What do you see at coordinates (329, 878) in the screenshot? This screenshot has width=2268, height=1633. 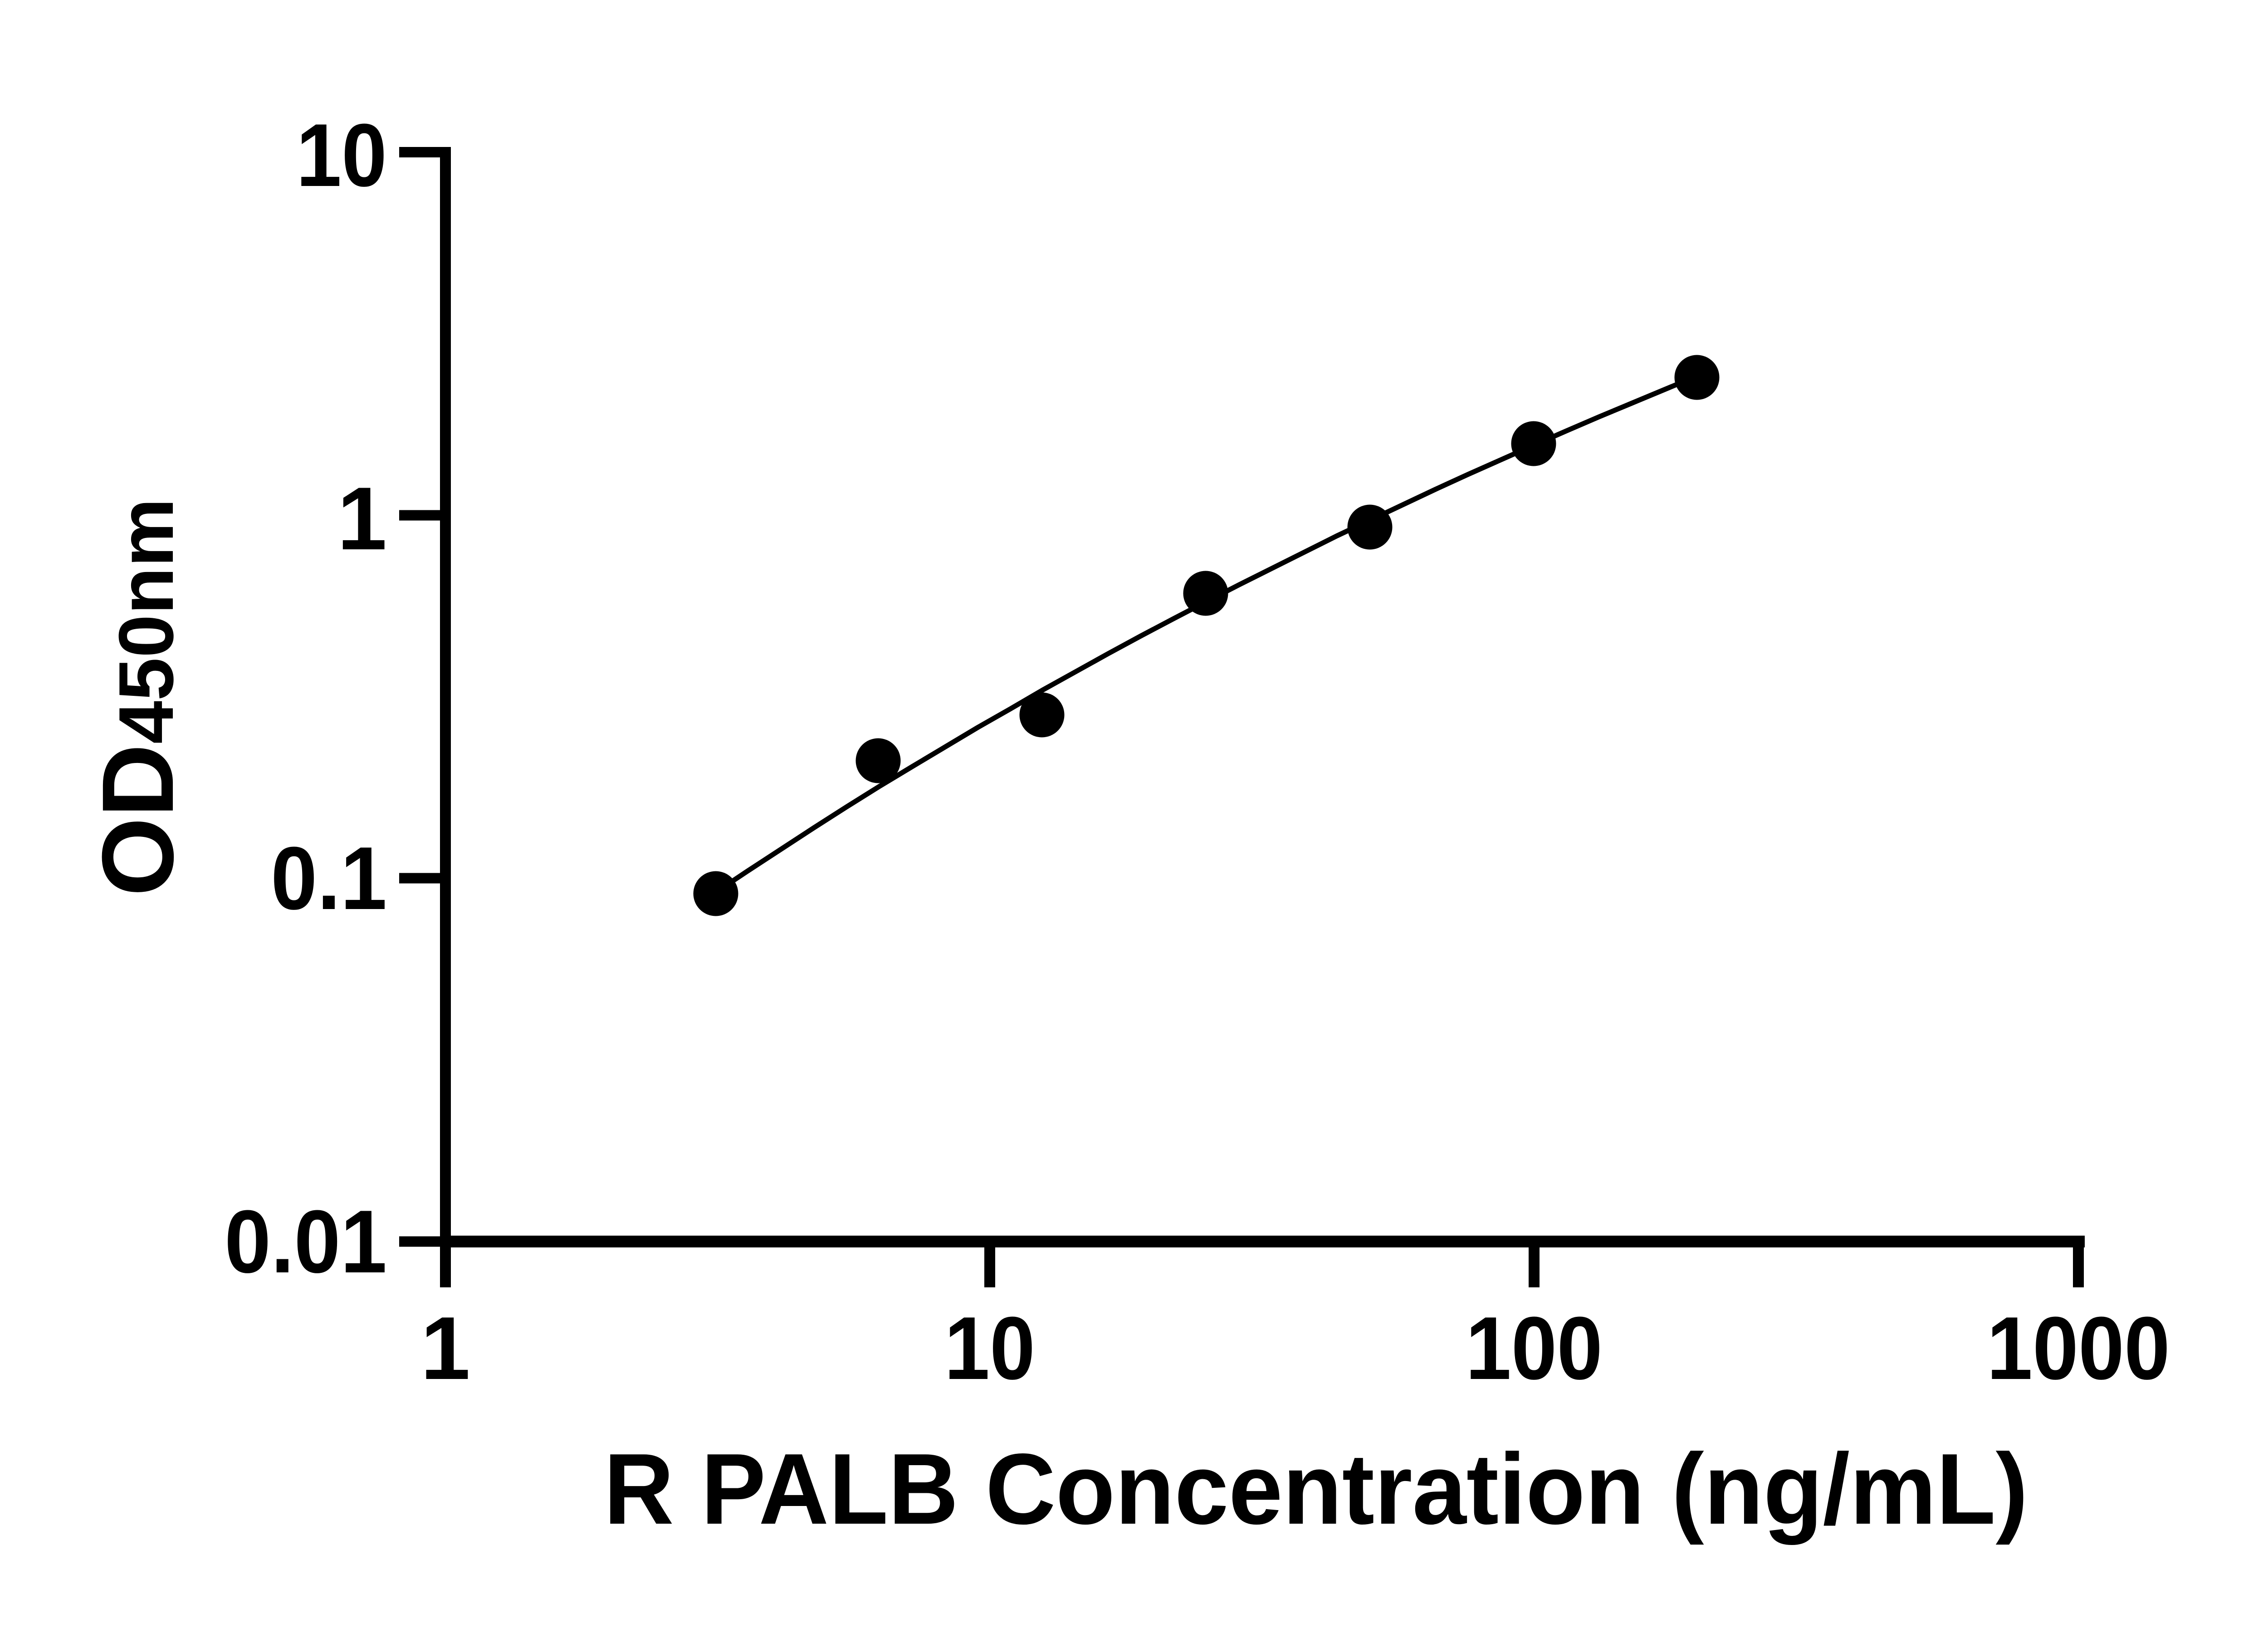 I see `svg-text: 0.1` at bounding box center [329, 878].